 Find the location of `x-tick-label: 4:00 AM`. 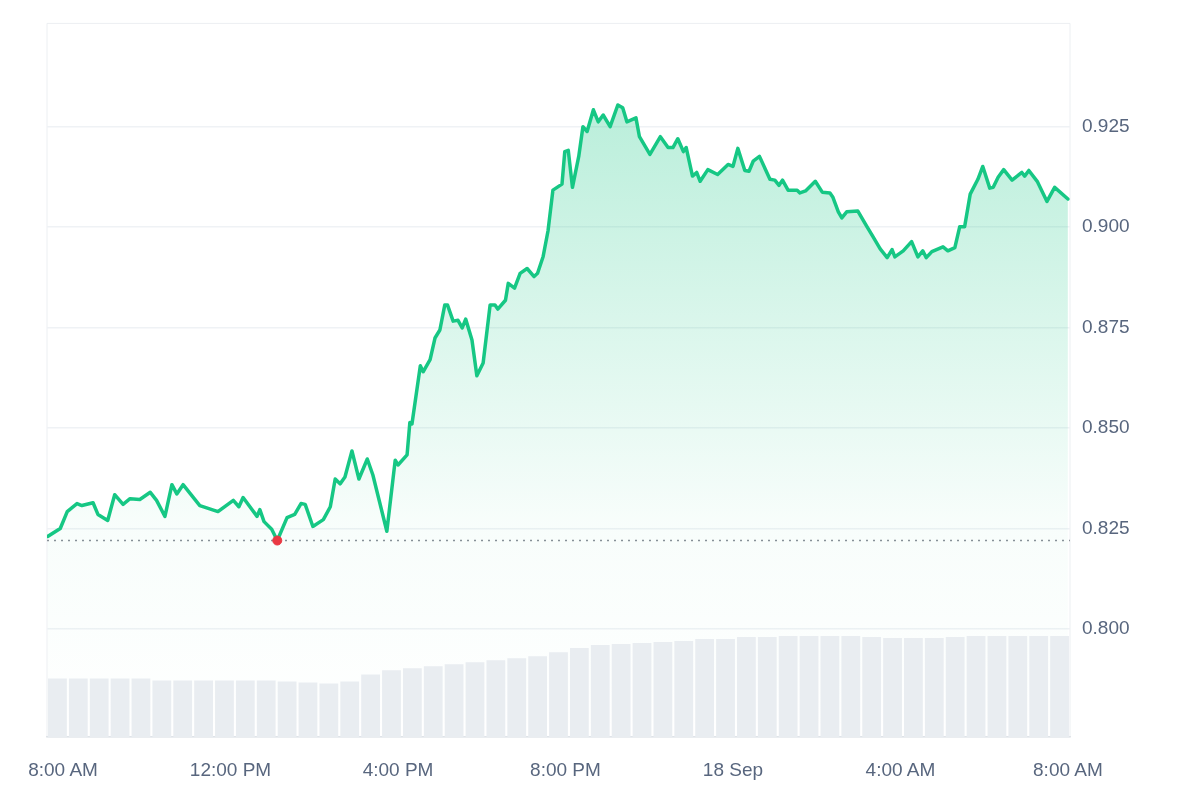

x-tick-label: 4:00 AM is located at coordinates (900, 769).